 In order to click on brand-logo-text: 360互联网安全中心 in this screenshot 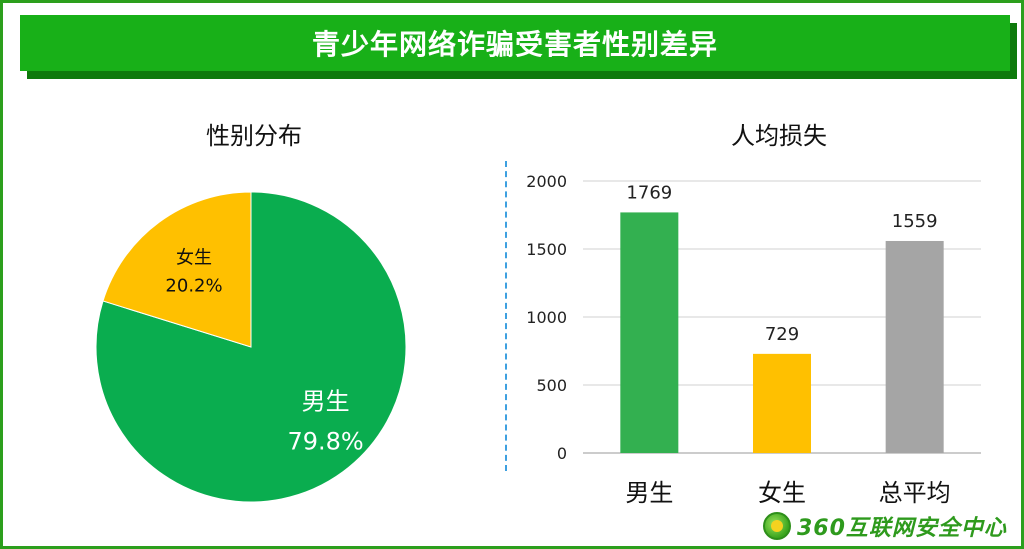, I will do `click(902, 528)`.